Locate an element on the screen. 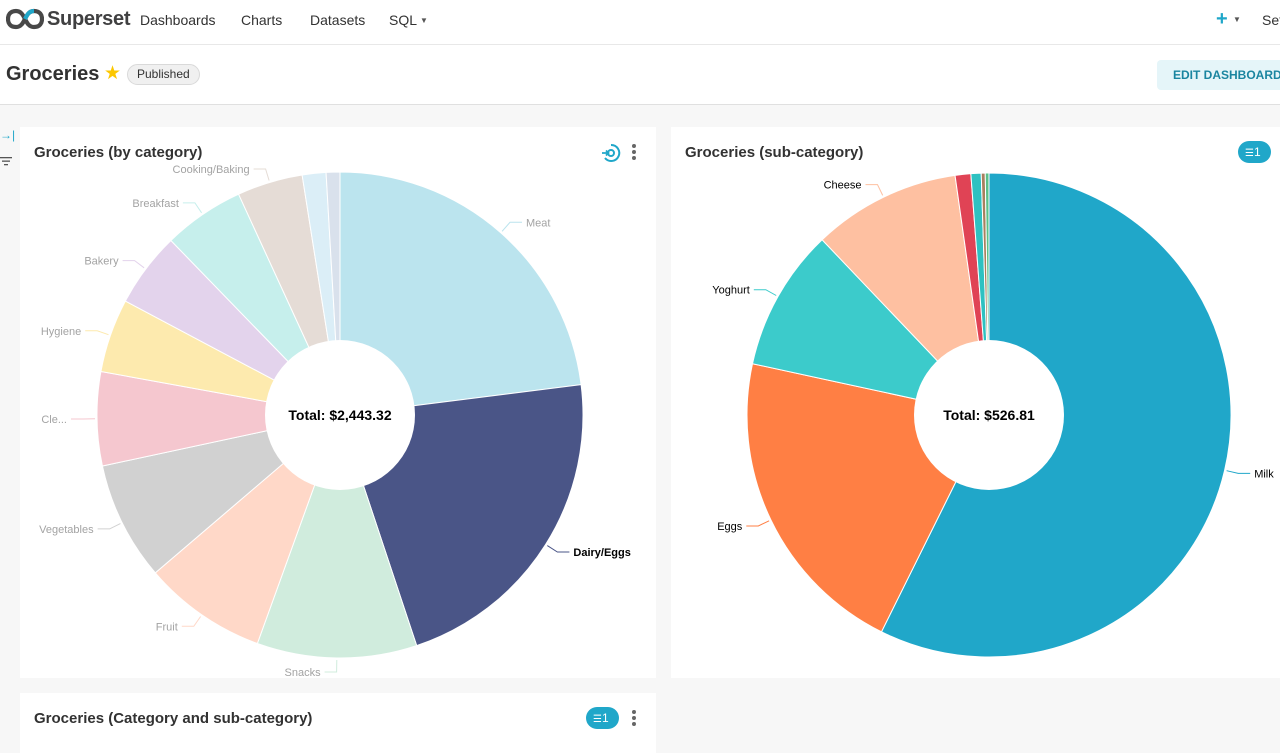 The width and height of the screenshot is (1280, 753). slice-label: Fruit is located at coordinates (167, 627).